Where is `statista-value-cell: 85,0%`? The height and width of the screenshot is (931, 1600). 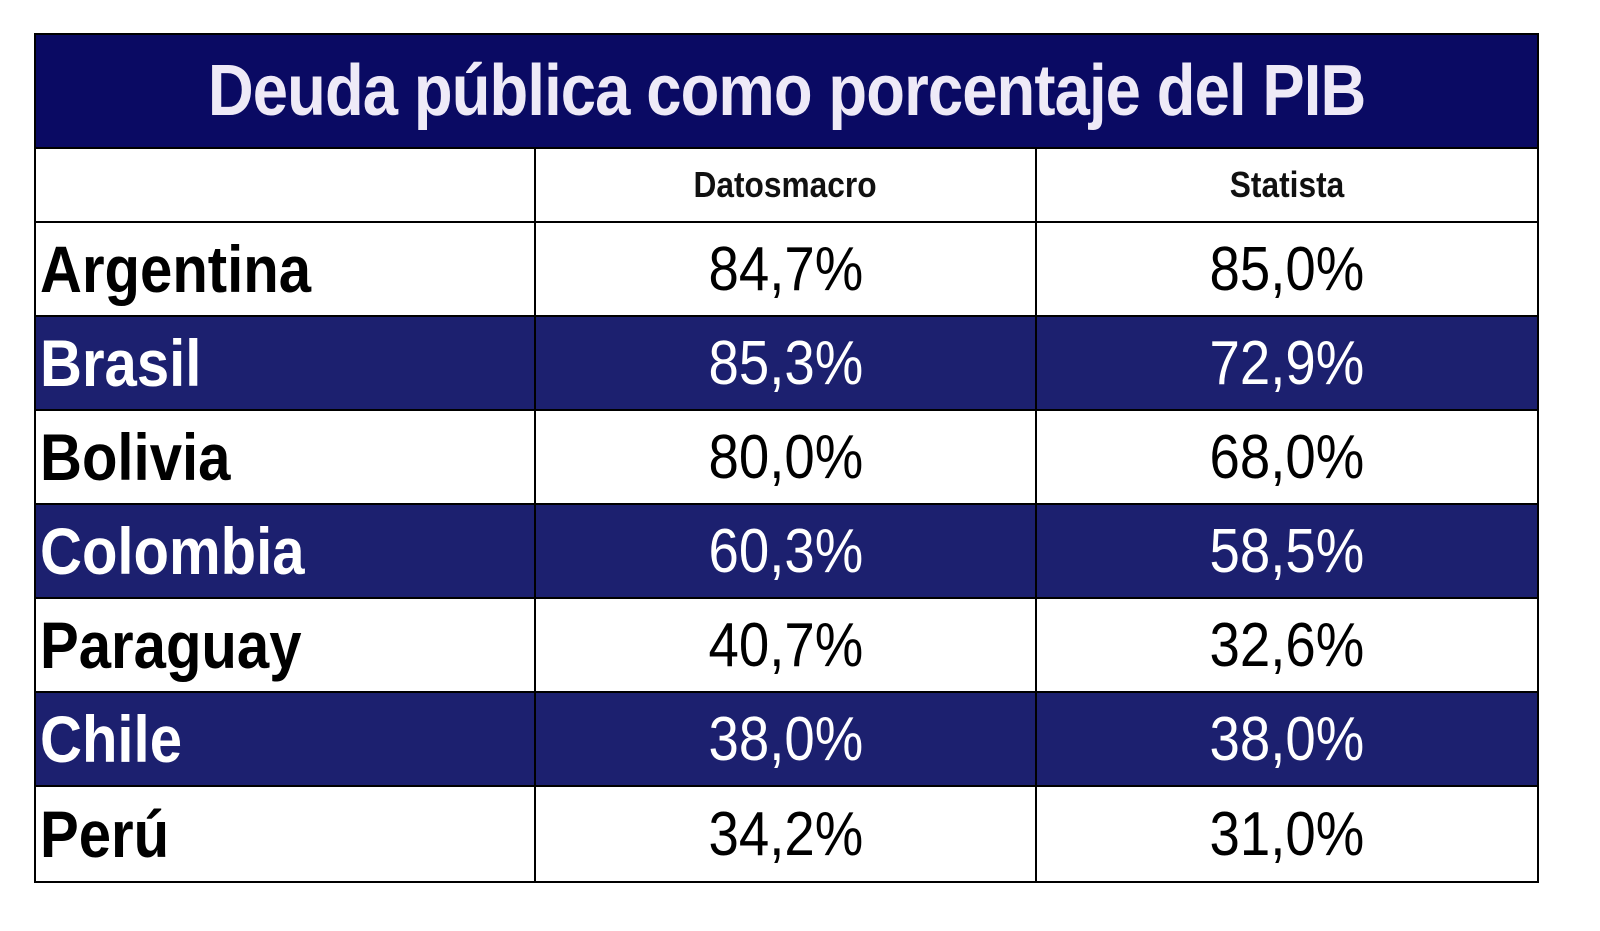
statista-value-cell: 85,0% is located at coordinates (1287, 269).